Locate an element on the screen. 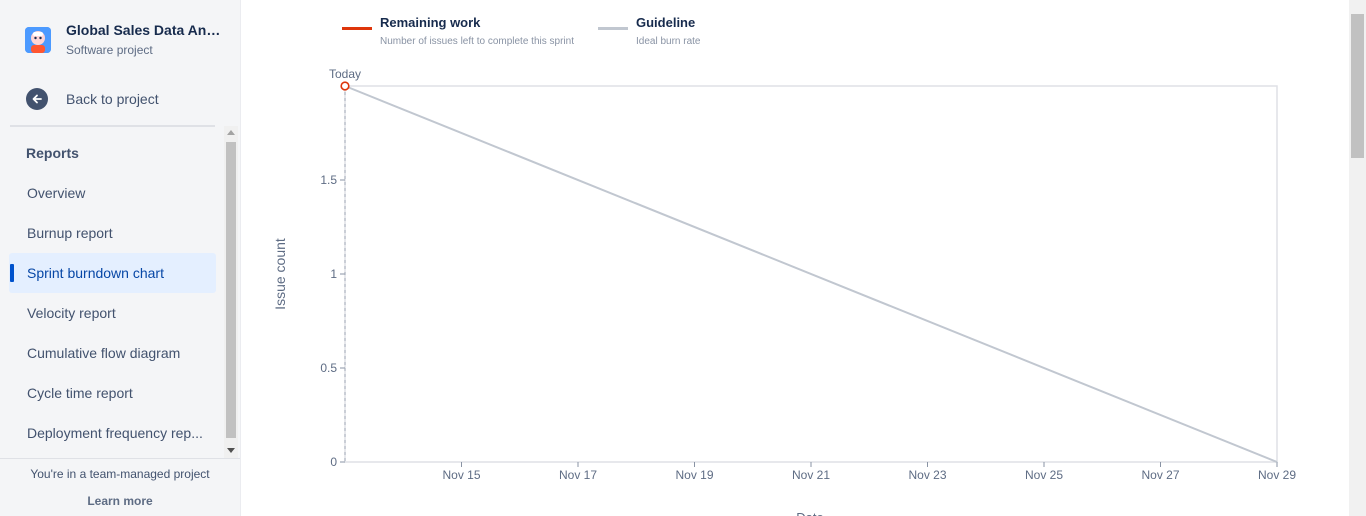 The height and width of the screenshot is (516, 1366). nav-item-overview: Overview is located at coordinates (56, 193).